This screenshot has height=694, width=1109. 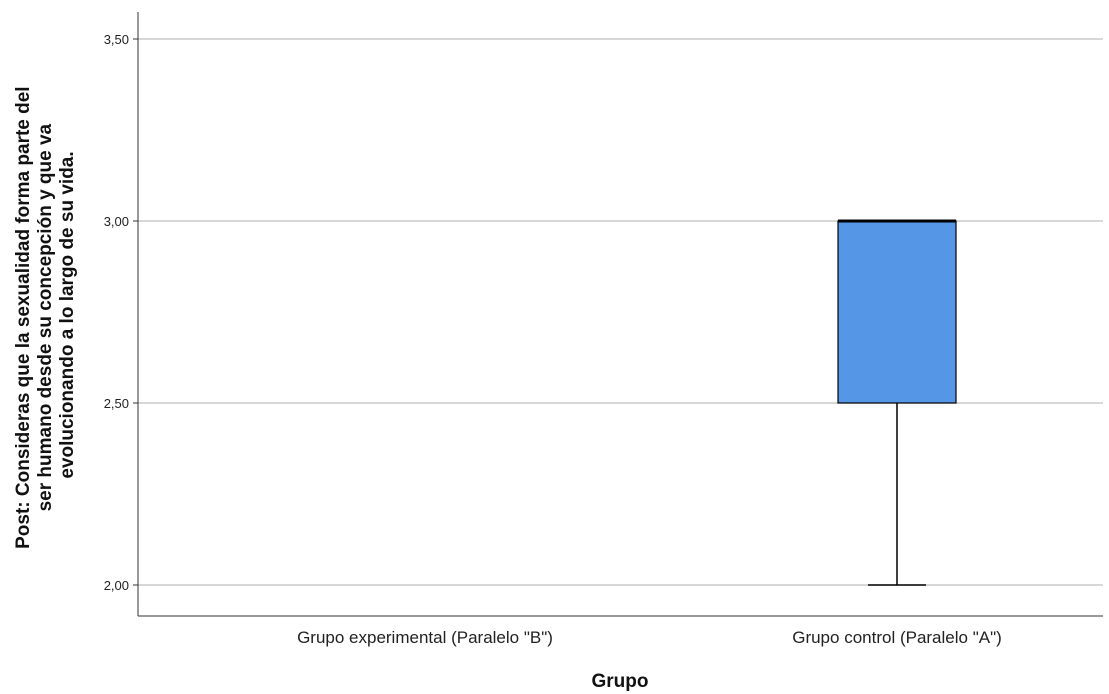 I want to click on x-tick-label: Grupo control (Paralelo "A"), so click(x=897, y=637).